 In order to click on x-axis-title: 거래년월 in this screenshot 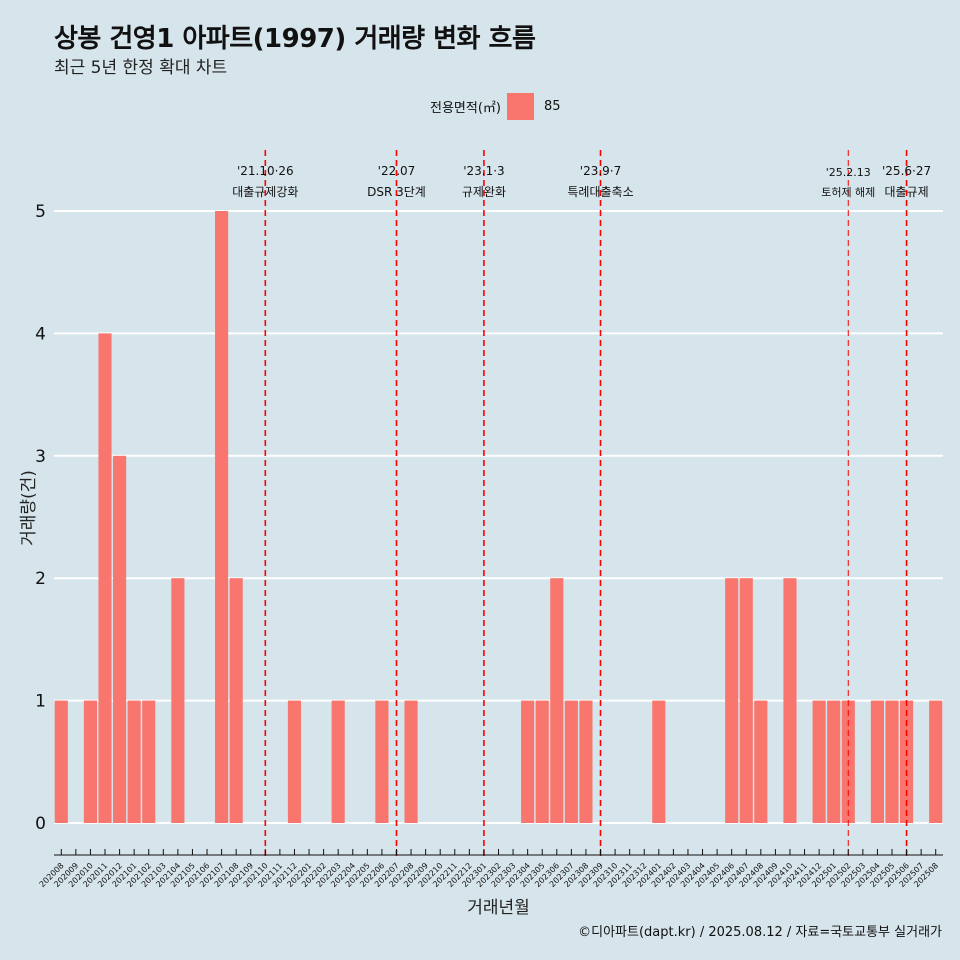, I will do `click(498, 908)`.